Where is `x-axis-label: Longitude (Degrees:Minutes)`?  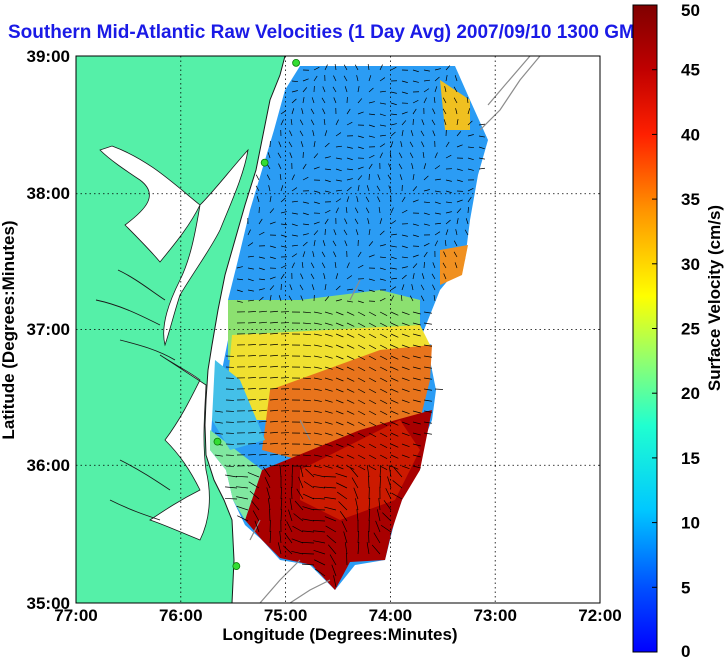
x-axis-label: Longitude (Degrees:Minutes) is located at coordinates (339, 634).